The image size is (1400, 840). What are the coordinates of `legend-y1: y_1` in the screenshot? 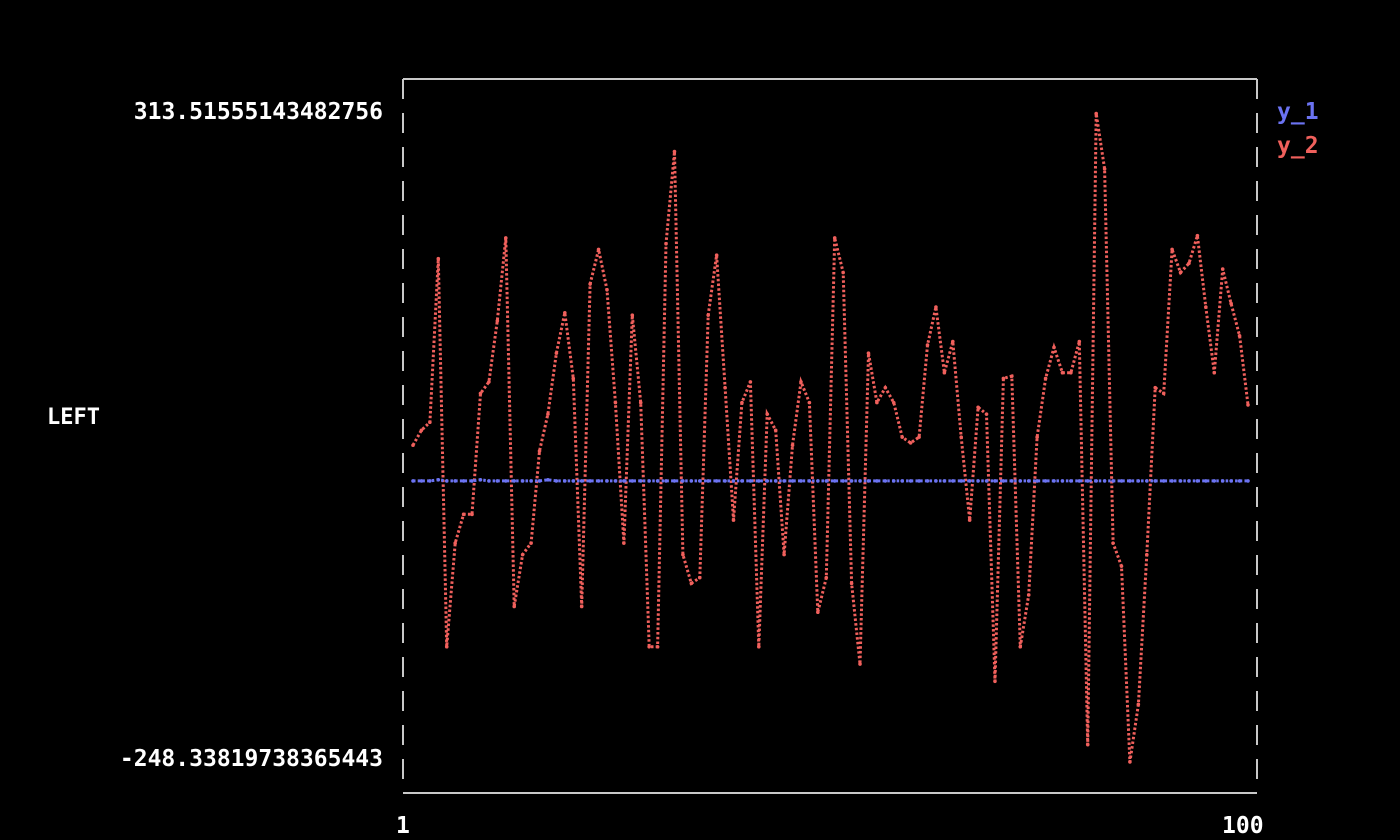 It's located at (1298, 112).